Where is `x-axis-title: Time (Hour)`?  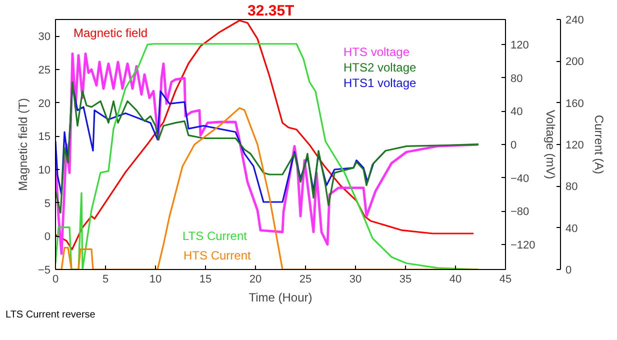 x-axis-title: Time (Hour) is located at coordinates (280, 297).